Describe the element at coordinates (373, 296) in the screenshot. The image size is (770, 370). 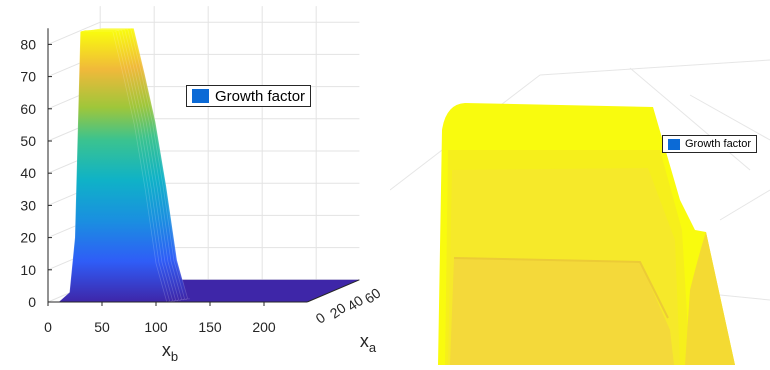
I see `y-tick-label: 60` at that location.